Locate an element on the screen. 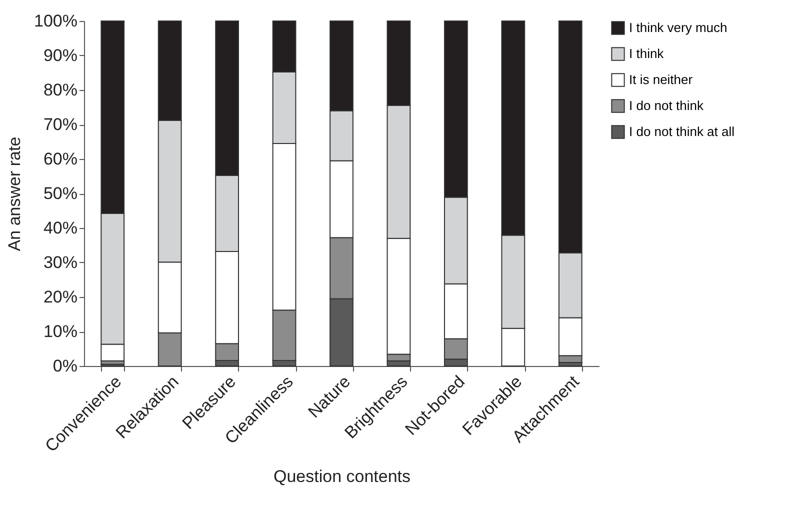 This screenshot has width=790, height=507. legend-label: I think is located at coordinates (646, 53).